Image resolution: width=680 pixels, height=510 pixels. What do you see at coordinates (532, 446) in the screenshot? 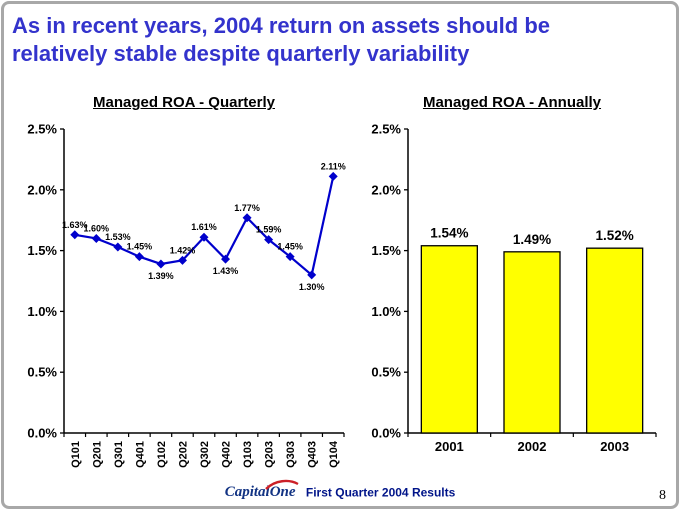
I see `svg-text: 2002` at bounding box center [532, 446].